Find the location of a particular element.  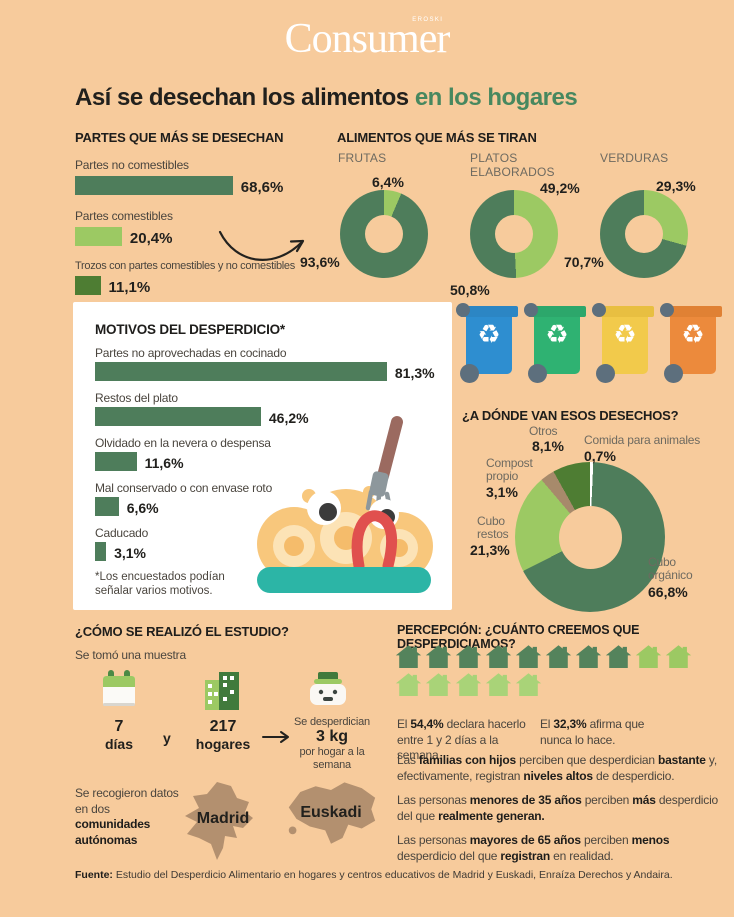

motivos-heading: MOTIVOS DEL DESPERDICIO* is located at coordinates (190, 329).